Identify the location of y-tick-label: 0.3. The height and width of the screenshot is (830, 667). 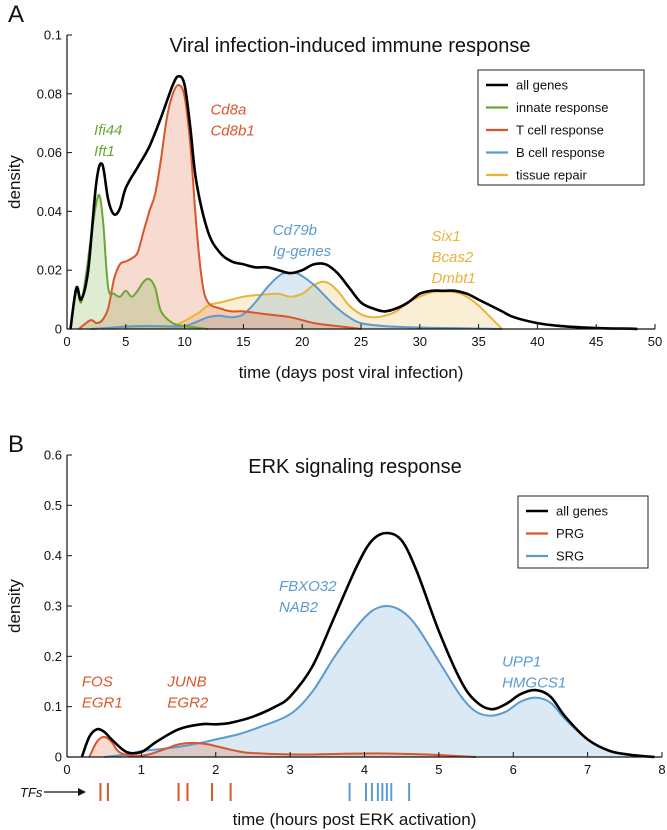
(53, 606).